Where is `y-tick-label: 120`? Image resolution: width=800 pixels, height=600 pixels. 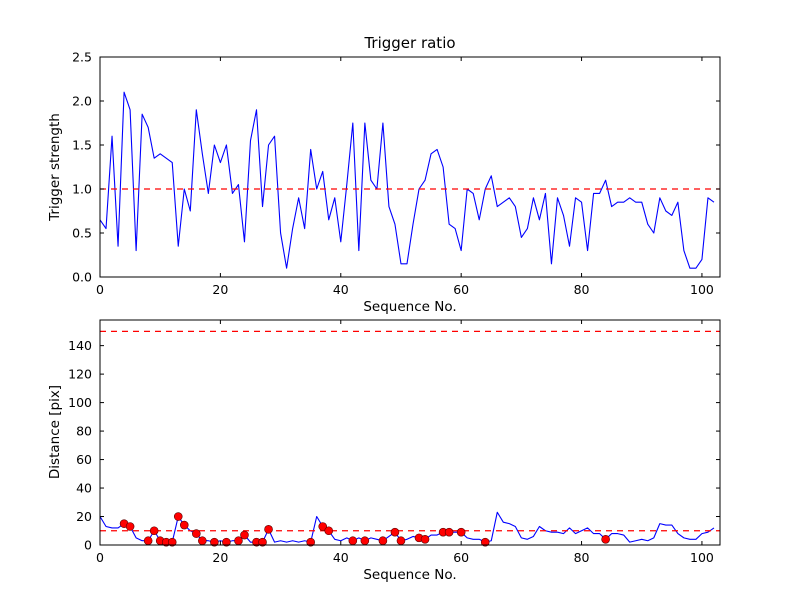 y-tick-label: 120 is located at coordinates (80, 374).